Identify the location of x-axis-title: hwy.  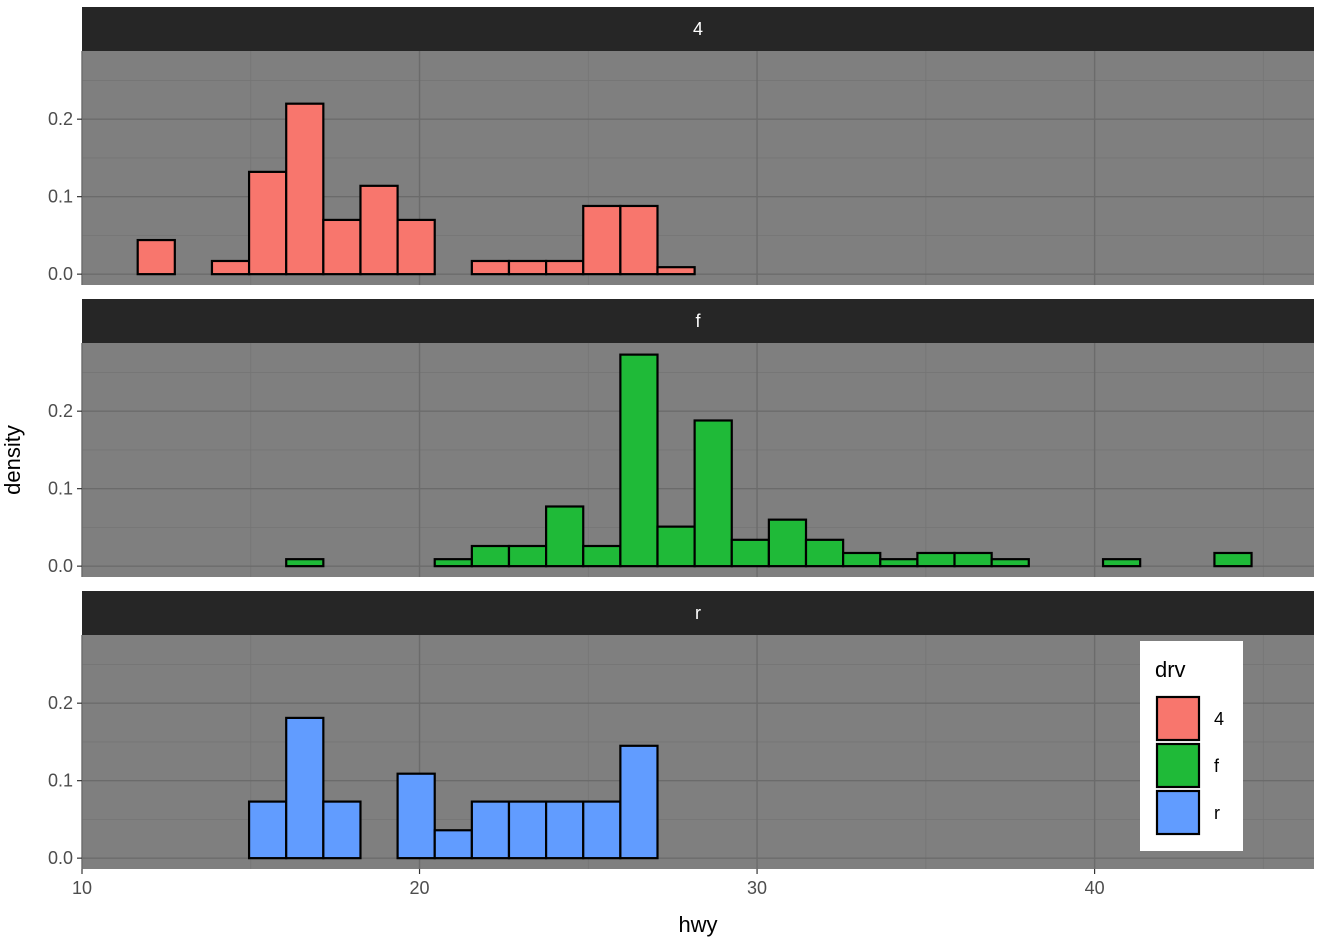
(697, 924).